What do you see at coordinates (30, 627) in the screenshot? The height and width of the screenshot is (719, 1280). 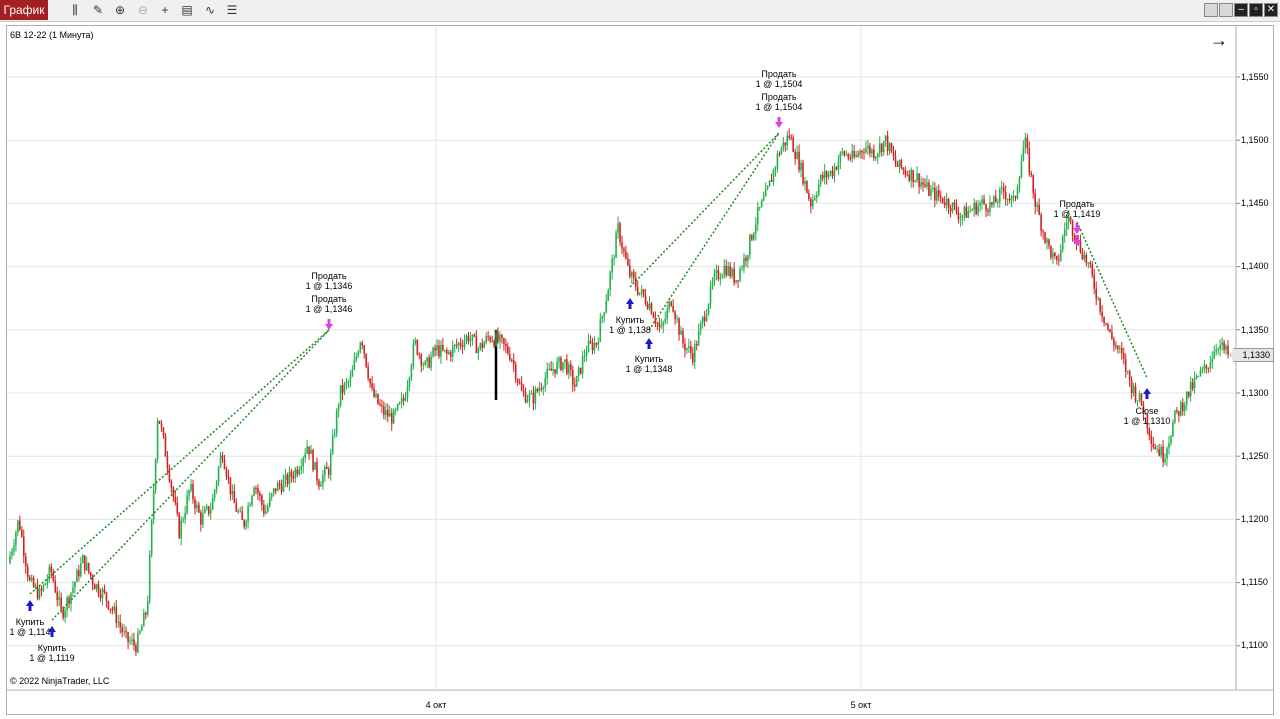 I see `trade-label: Купить 1 @ 1,114` at bounding box center [30, 627].